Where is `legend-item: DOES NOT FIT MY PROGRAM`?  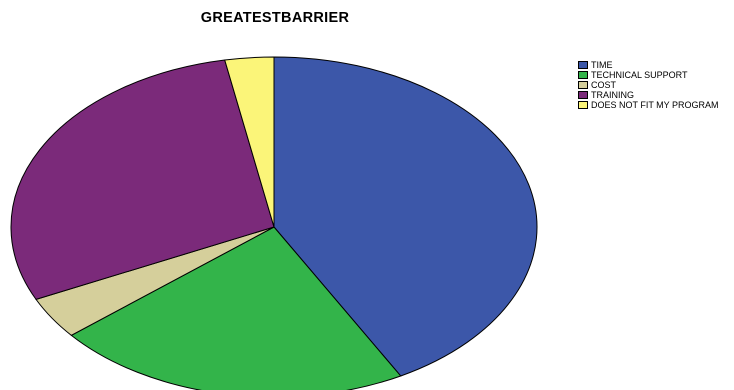
legend-item: DOES NOT FIT MY PROGRAM is located at coordinates (656, 105).